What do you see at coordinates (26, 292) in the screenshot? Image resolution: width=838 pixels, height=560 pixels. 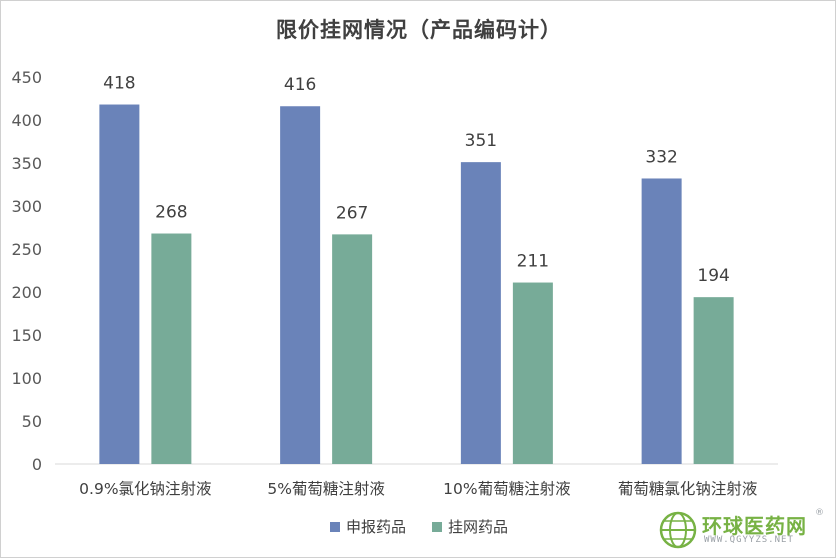 I see `y-tick-label: 200` at bounding box center [26, 292].